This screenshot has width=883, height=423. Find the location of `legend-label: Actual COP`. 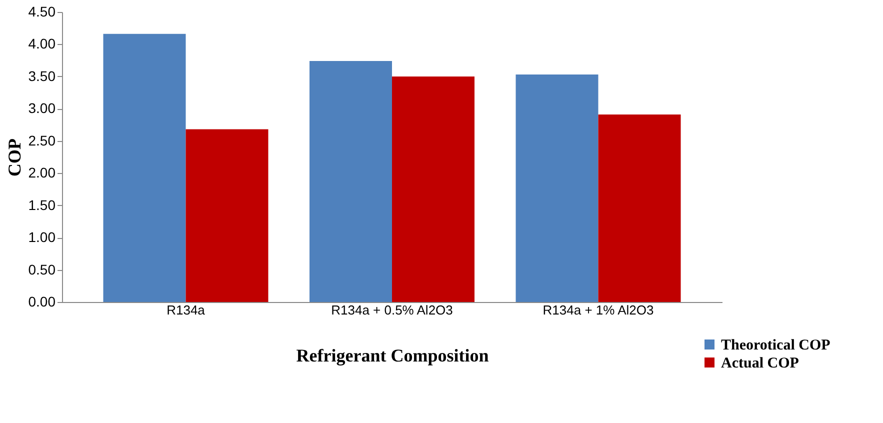

legend-label: Actual COP is located at coordinates (760, 364).